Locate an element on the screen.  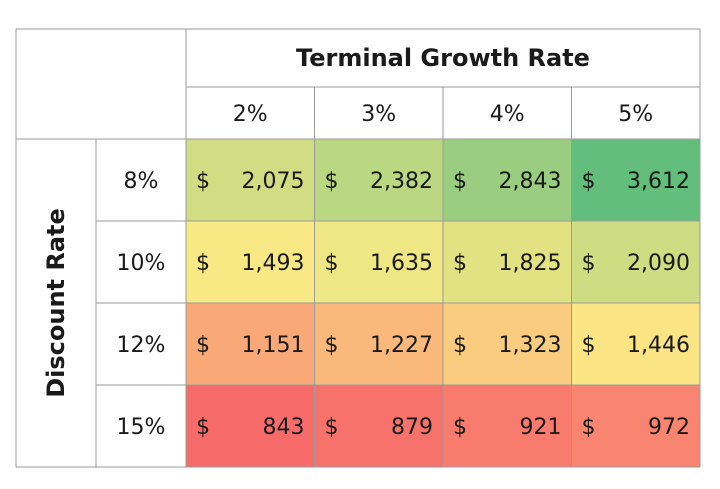
row-header: 12% is located at coordinates (141, 345).